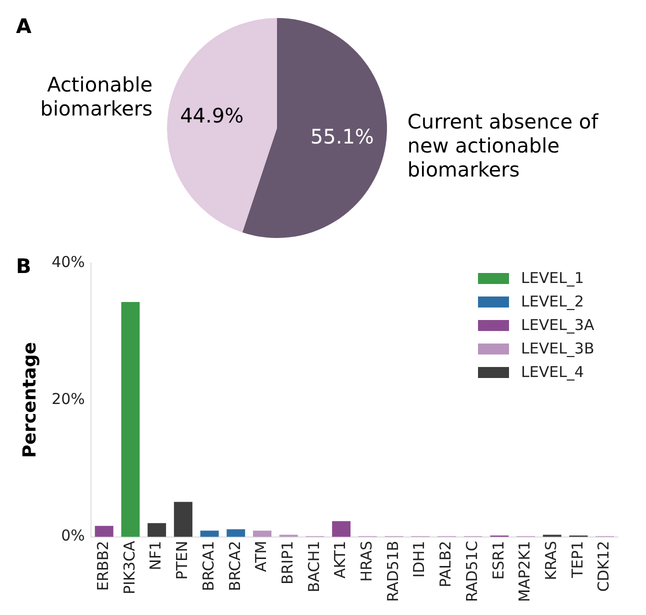 This screenshot has height=615, width=646. I want to click on x-tick-label: TEP1, so click(577, 560).